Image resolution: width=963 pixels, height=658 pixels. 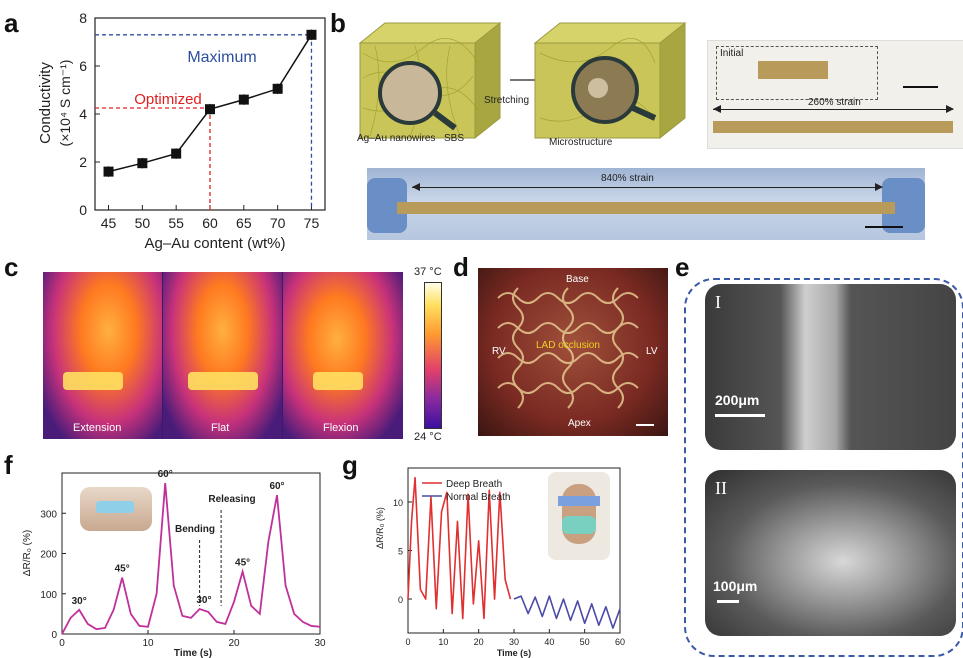 What do you see at coordinates (728, 601) in the screenshot?
I see `scale-bar-e2` at bounding box center [728, 601].